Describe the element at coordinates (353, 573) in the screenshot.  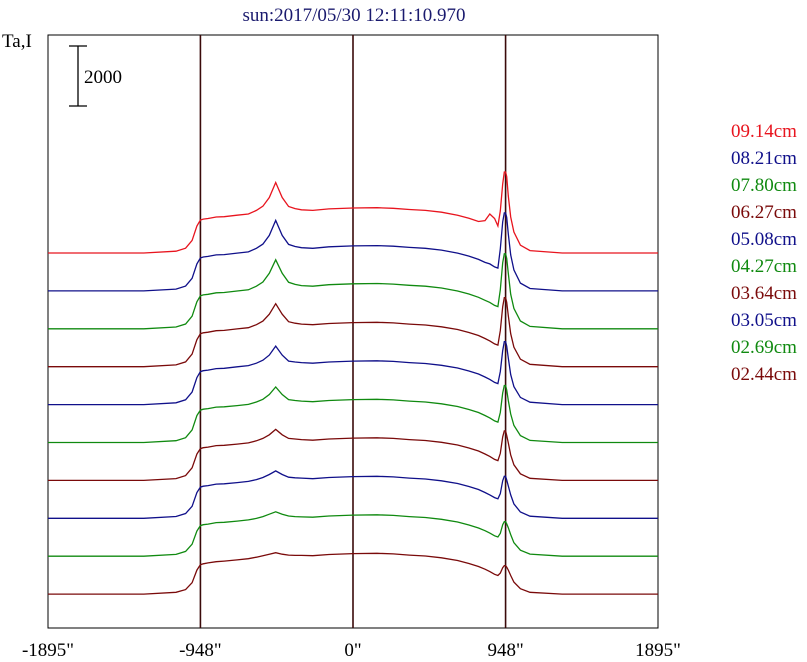
I see `series-line-02.44cm` at that location.